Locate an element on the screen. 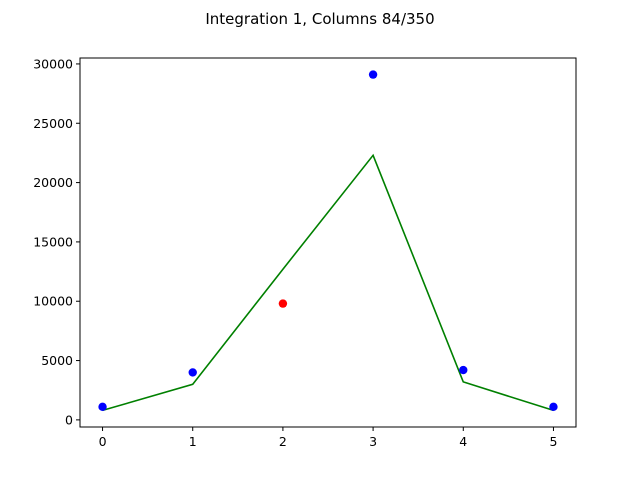  x-tick-label: 3 is located at coordinates (373, 441).